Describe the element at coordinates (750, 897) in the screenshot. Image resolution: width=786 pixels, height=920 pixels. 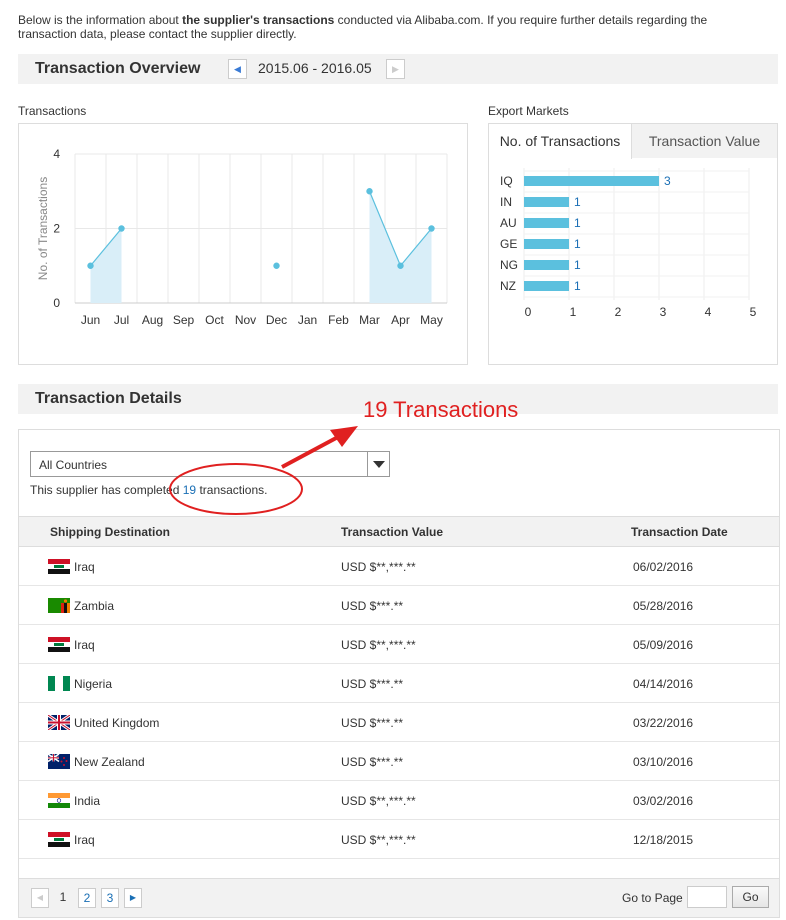
I see `go-button: Go` at that location.